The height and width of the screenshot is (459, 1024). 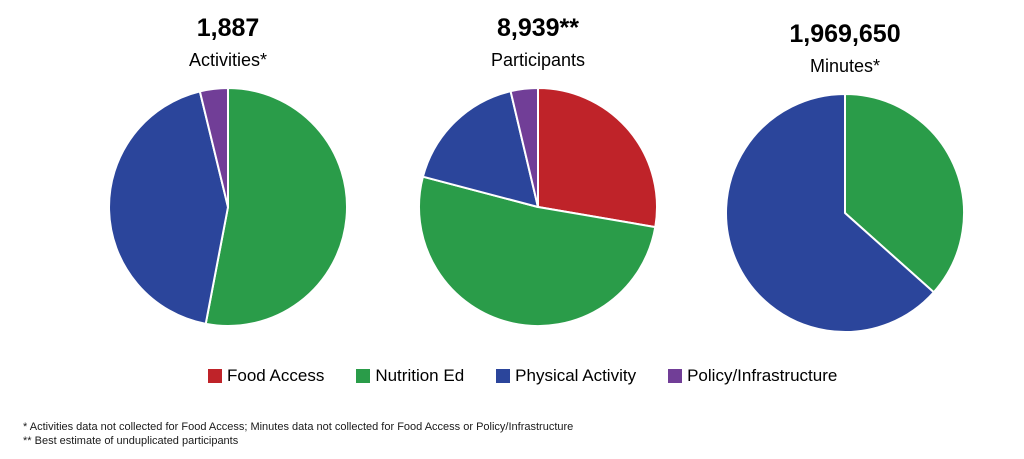 I want to click on pie-slice-food-access, so click(x=597, y=158).